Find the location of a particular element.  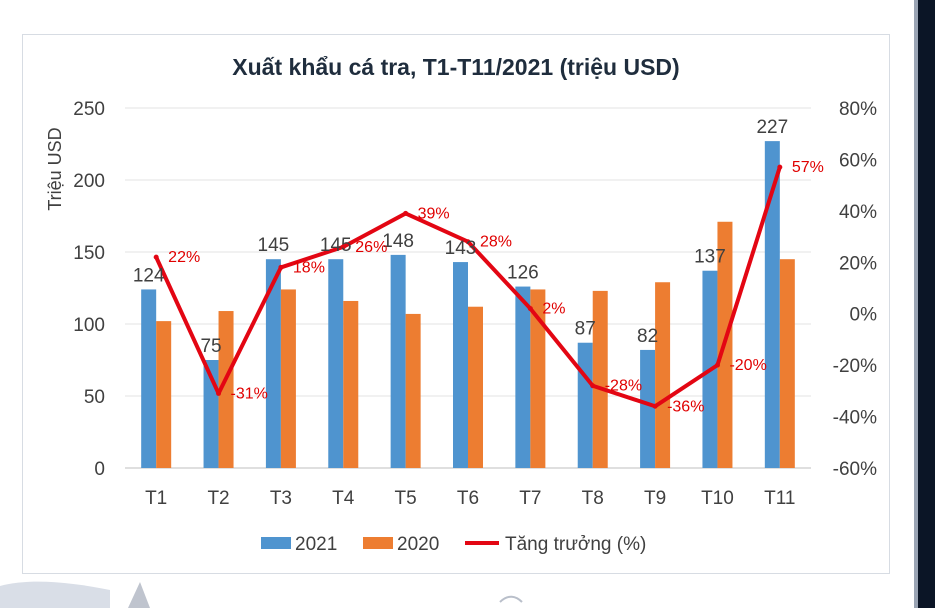

bar-value-label: 137 is located at coordinates (710, 257).